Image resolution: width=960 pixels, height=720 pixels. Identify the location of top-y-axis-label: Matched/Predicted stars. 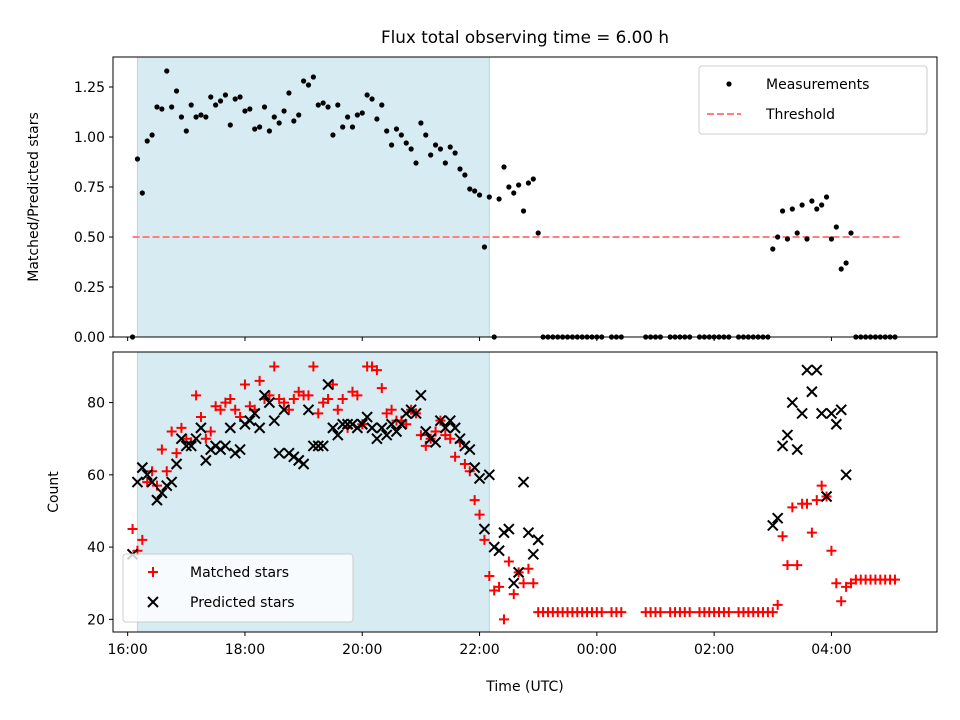
(34, 197).